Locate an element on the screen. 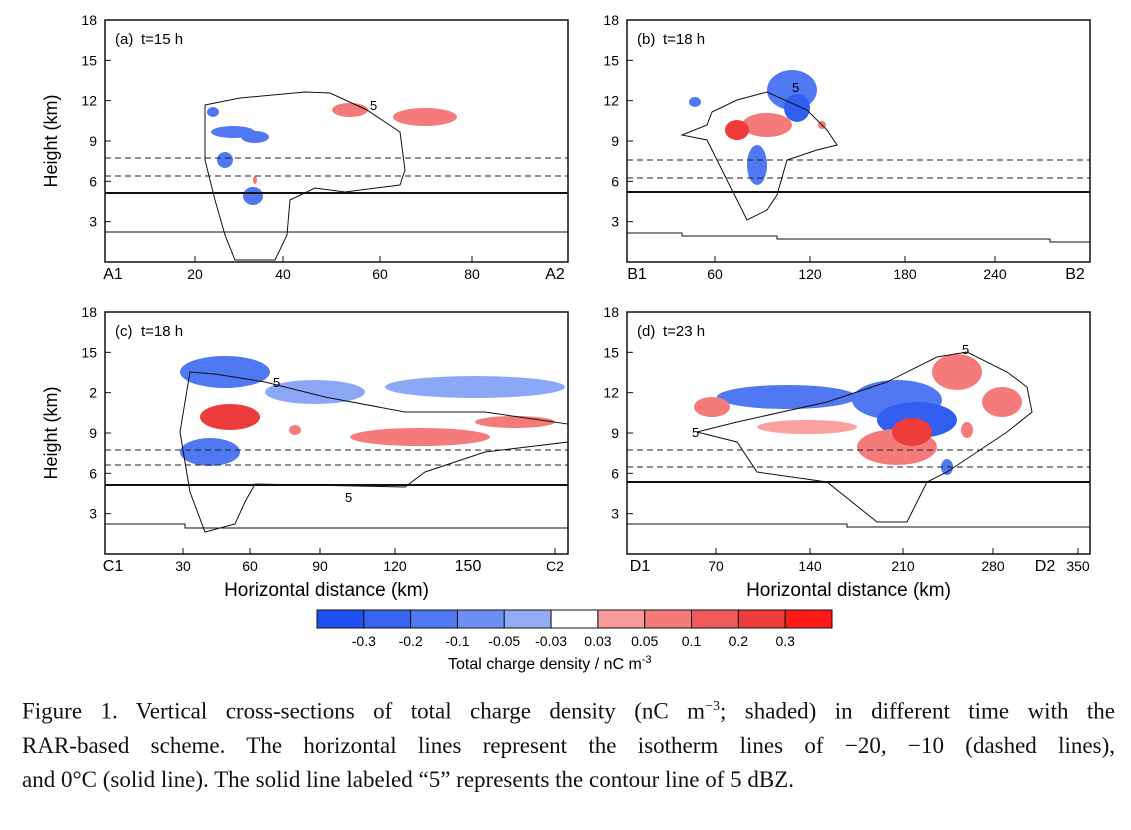 The image size is (1131, 830). colorbar-label: -0.03 is located at coordinates (551, 641).